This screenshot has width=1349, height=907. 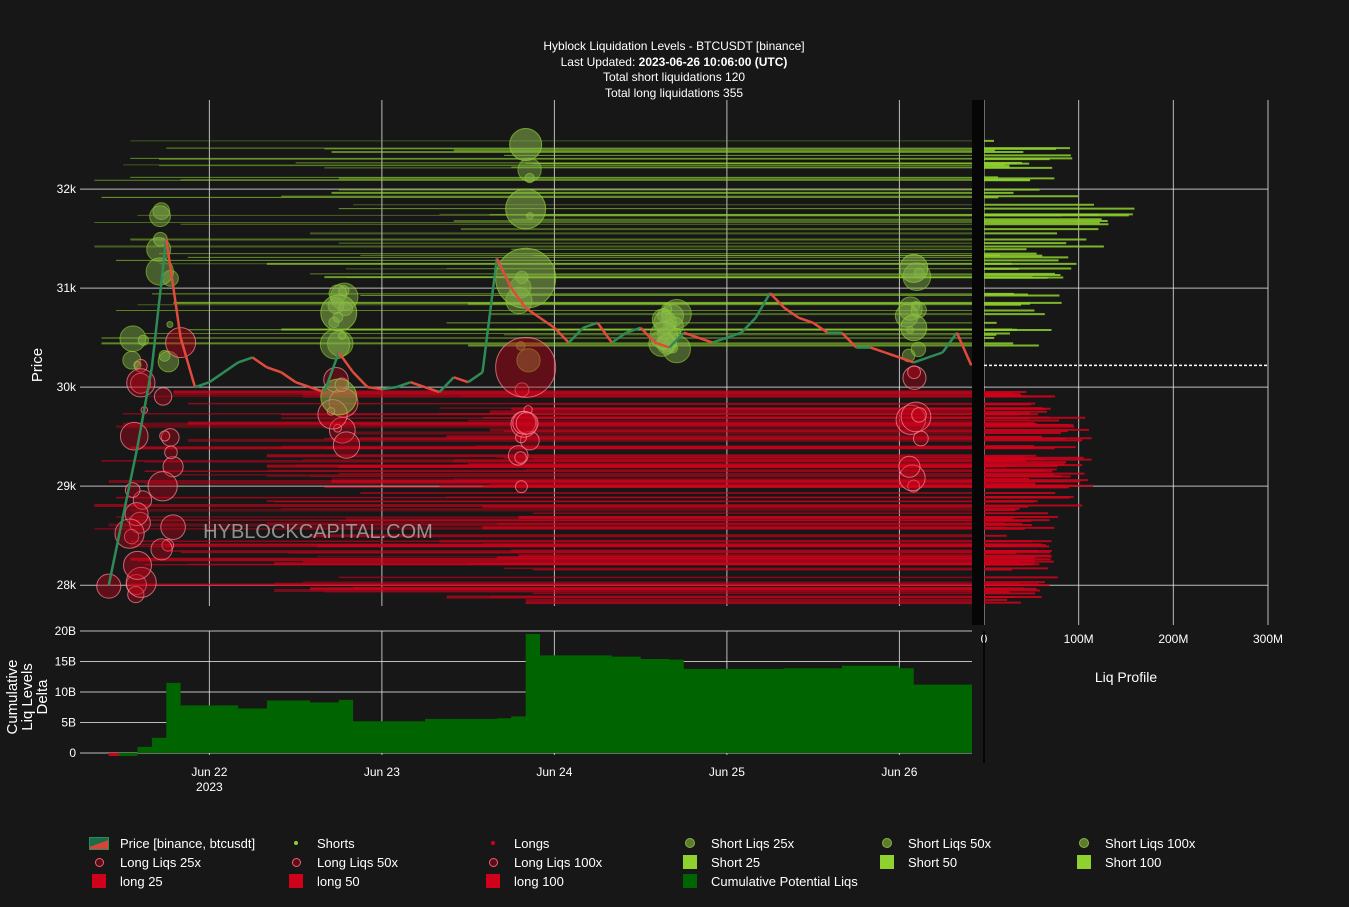 What do you see at coordinates (540, 695) in the screenshot?
I see `cumulative-area` at bounding box center [540, 695].